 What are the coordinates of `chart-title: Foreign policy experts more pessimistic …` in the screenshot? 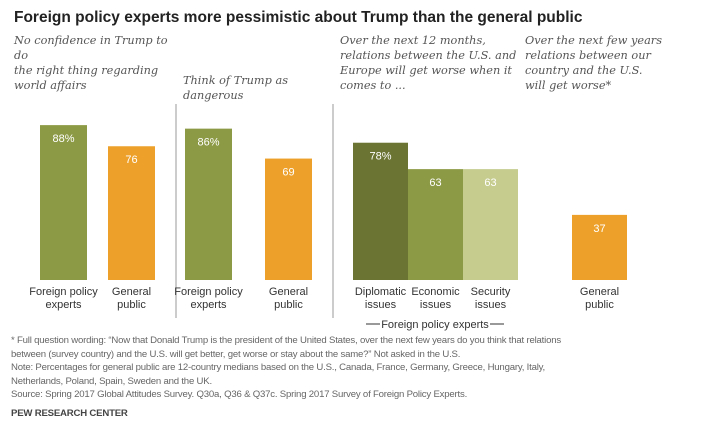 It's located at (298, 17).